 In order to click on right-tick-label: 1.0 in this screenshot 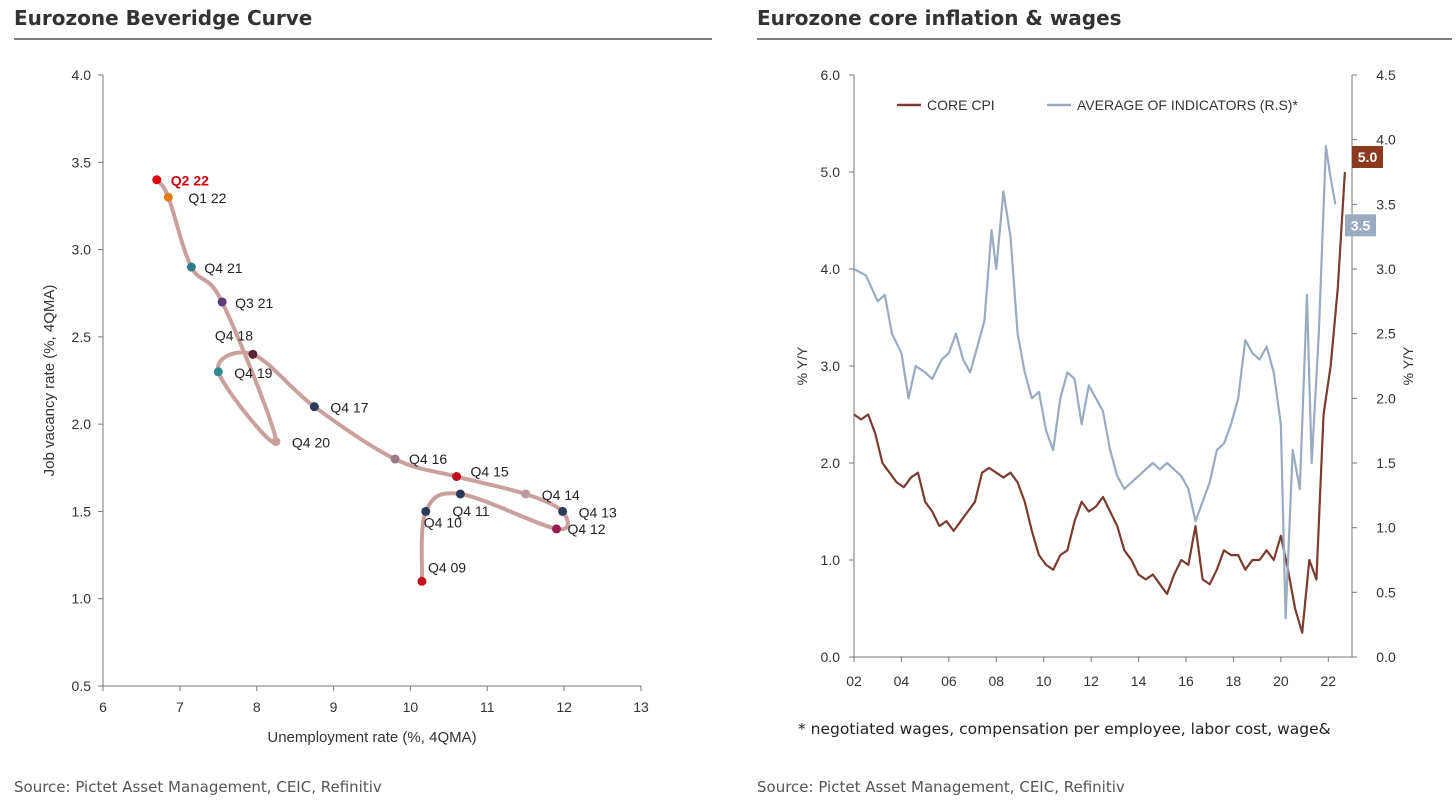, I will do `click(1386, 528)`.